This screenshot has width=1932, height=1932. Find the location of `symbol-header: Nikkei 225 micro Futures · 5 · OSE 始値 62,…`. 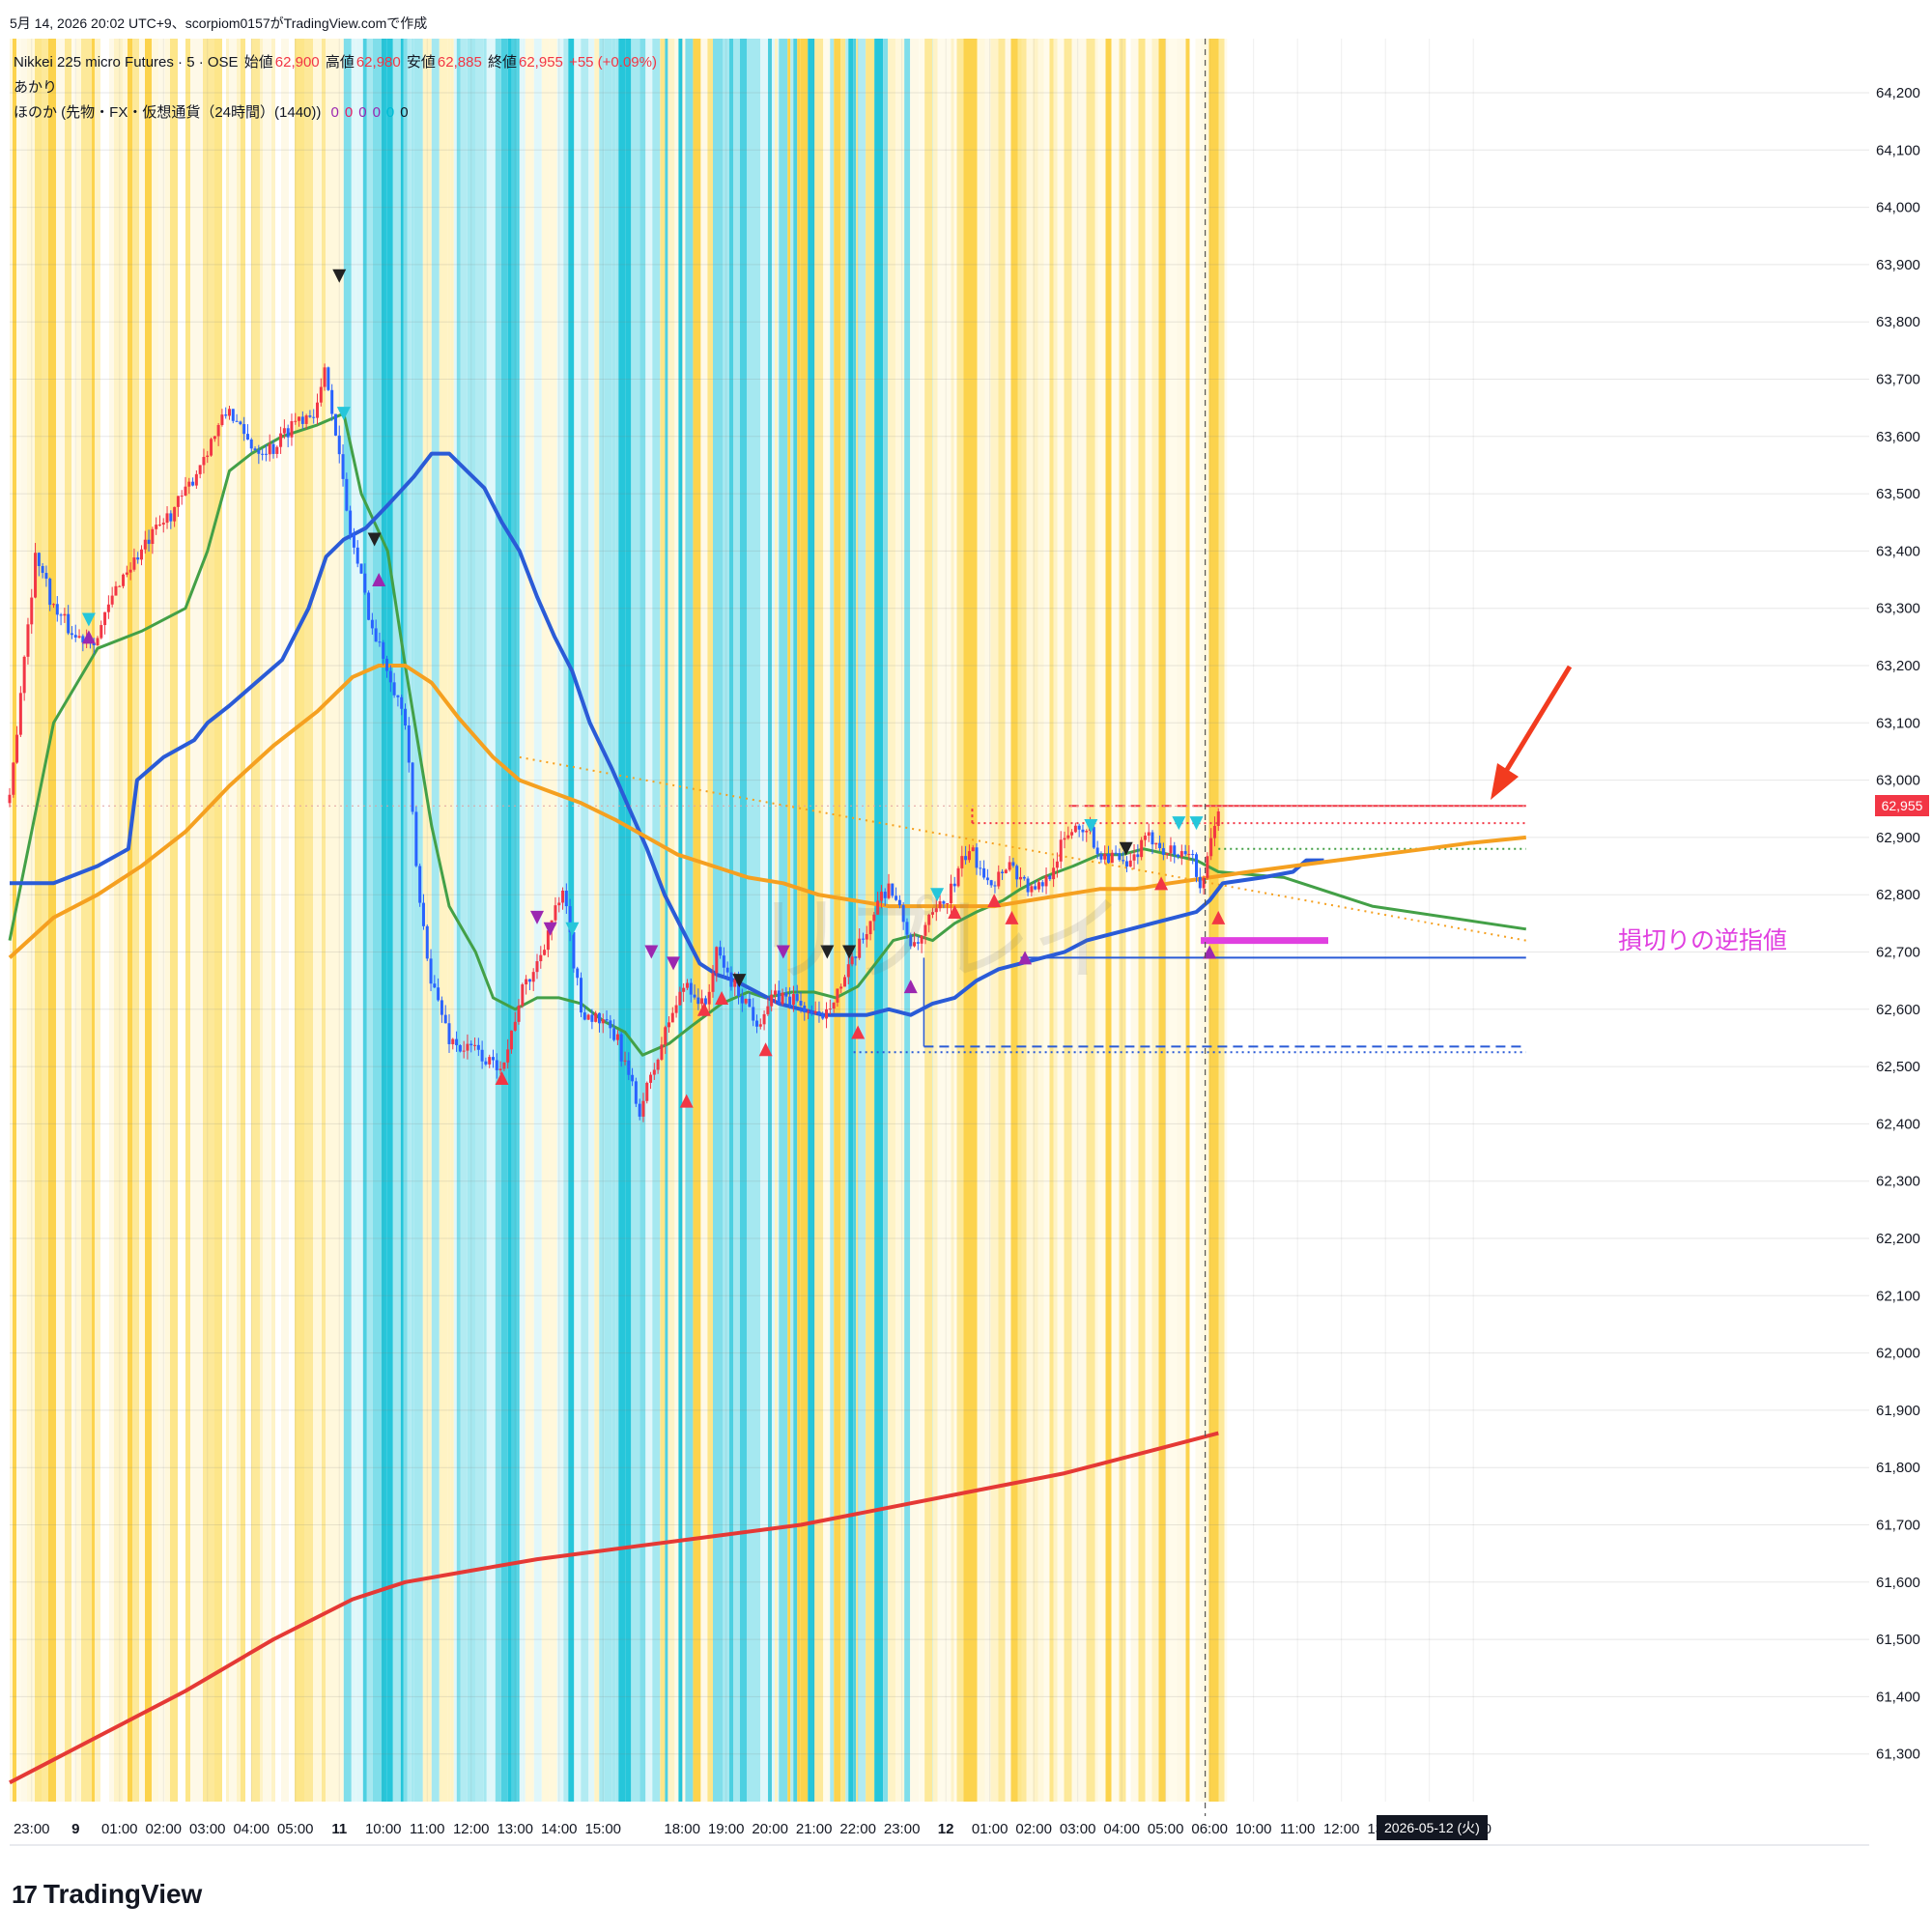

symbol-header: Nikkei 225 micro Futures · 5 · OSE 始値 62,… is located at coordinates (336, 63).